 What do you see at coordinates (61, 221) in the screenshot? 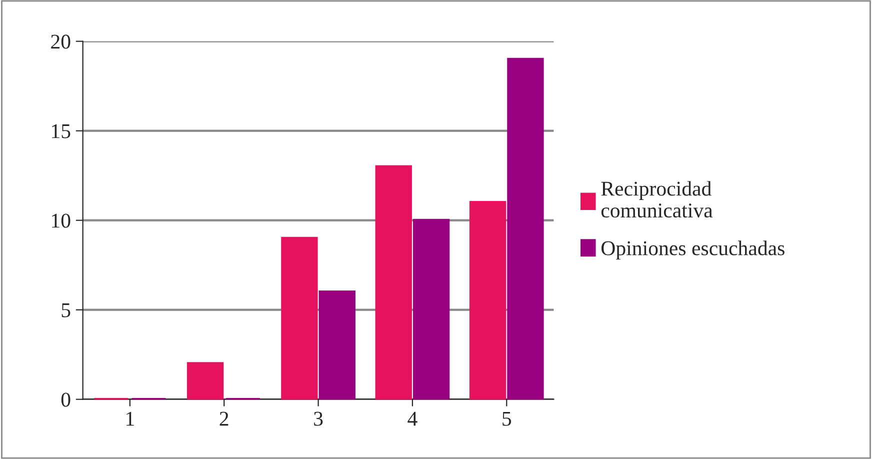
I see `y-tick-label: 10` at bounding box center [61, 221].